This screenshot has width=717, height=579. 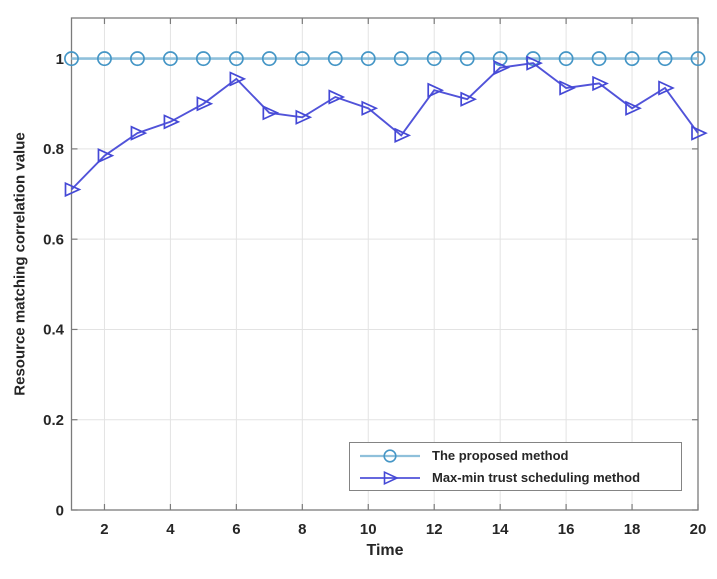 I want to click on x-tick-label: 4, so click(x=170, y=529).